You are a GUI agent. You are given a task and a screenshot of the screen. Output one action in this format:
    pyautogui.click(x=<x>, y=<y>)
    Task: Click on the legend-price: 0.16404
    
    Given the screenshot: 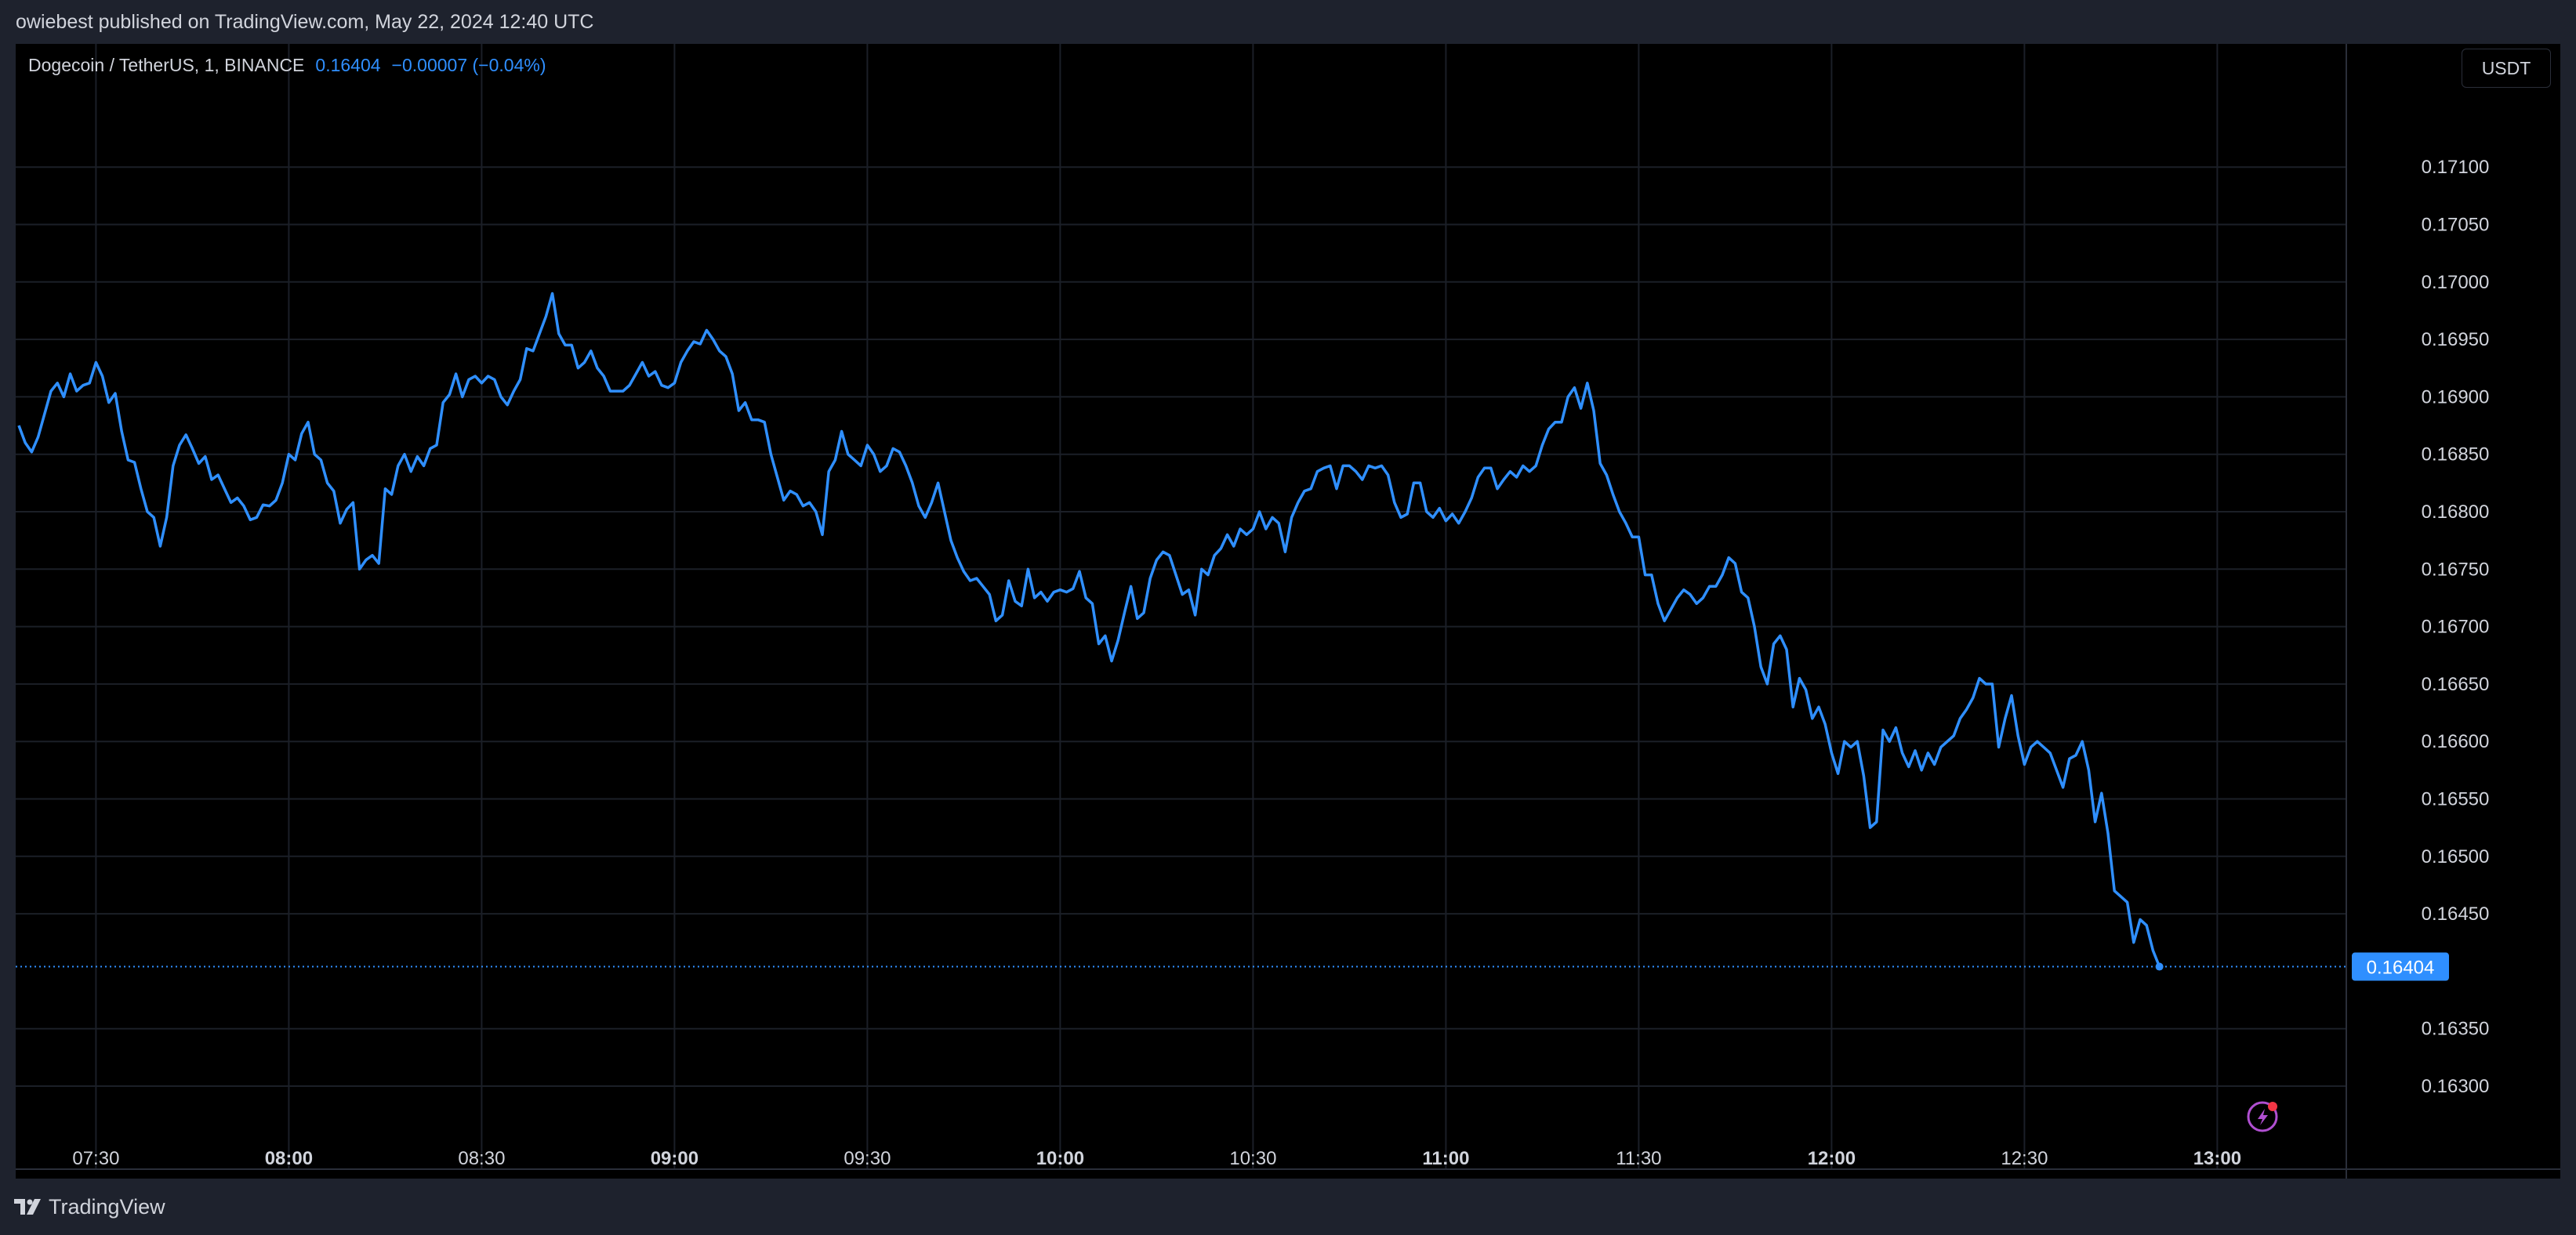 What is the action you would take?
    pyautogui.click(x=348, y=65)
    